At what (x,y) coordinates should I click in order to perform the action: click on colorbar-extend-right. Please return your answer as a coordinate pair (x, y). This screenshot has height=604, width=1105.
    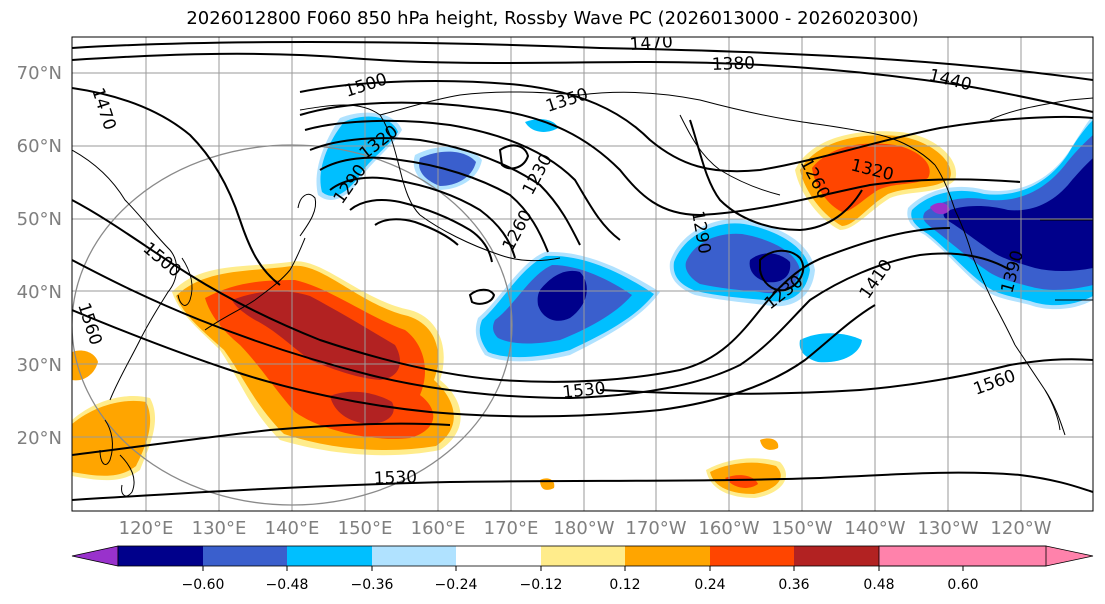
    Looking at the image, I should click on (986, 556).